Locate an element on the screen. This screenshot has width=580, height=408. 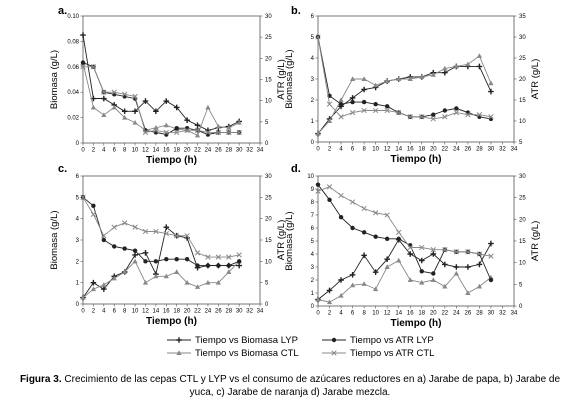
y-axis-right-ticks: 0 5 10 15 20 25 30 is located at coordinates (266, 241).